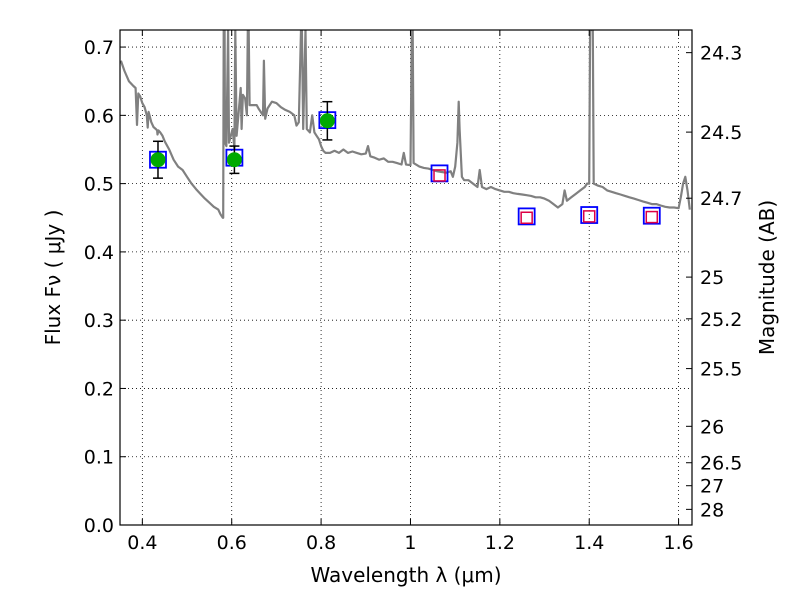  Describe the element at coordinates (678, 543) in the screenshot. I see `x-tick-label: 1.6` at that location.